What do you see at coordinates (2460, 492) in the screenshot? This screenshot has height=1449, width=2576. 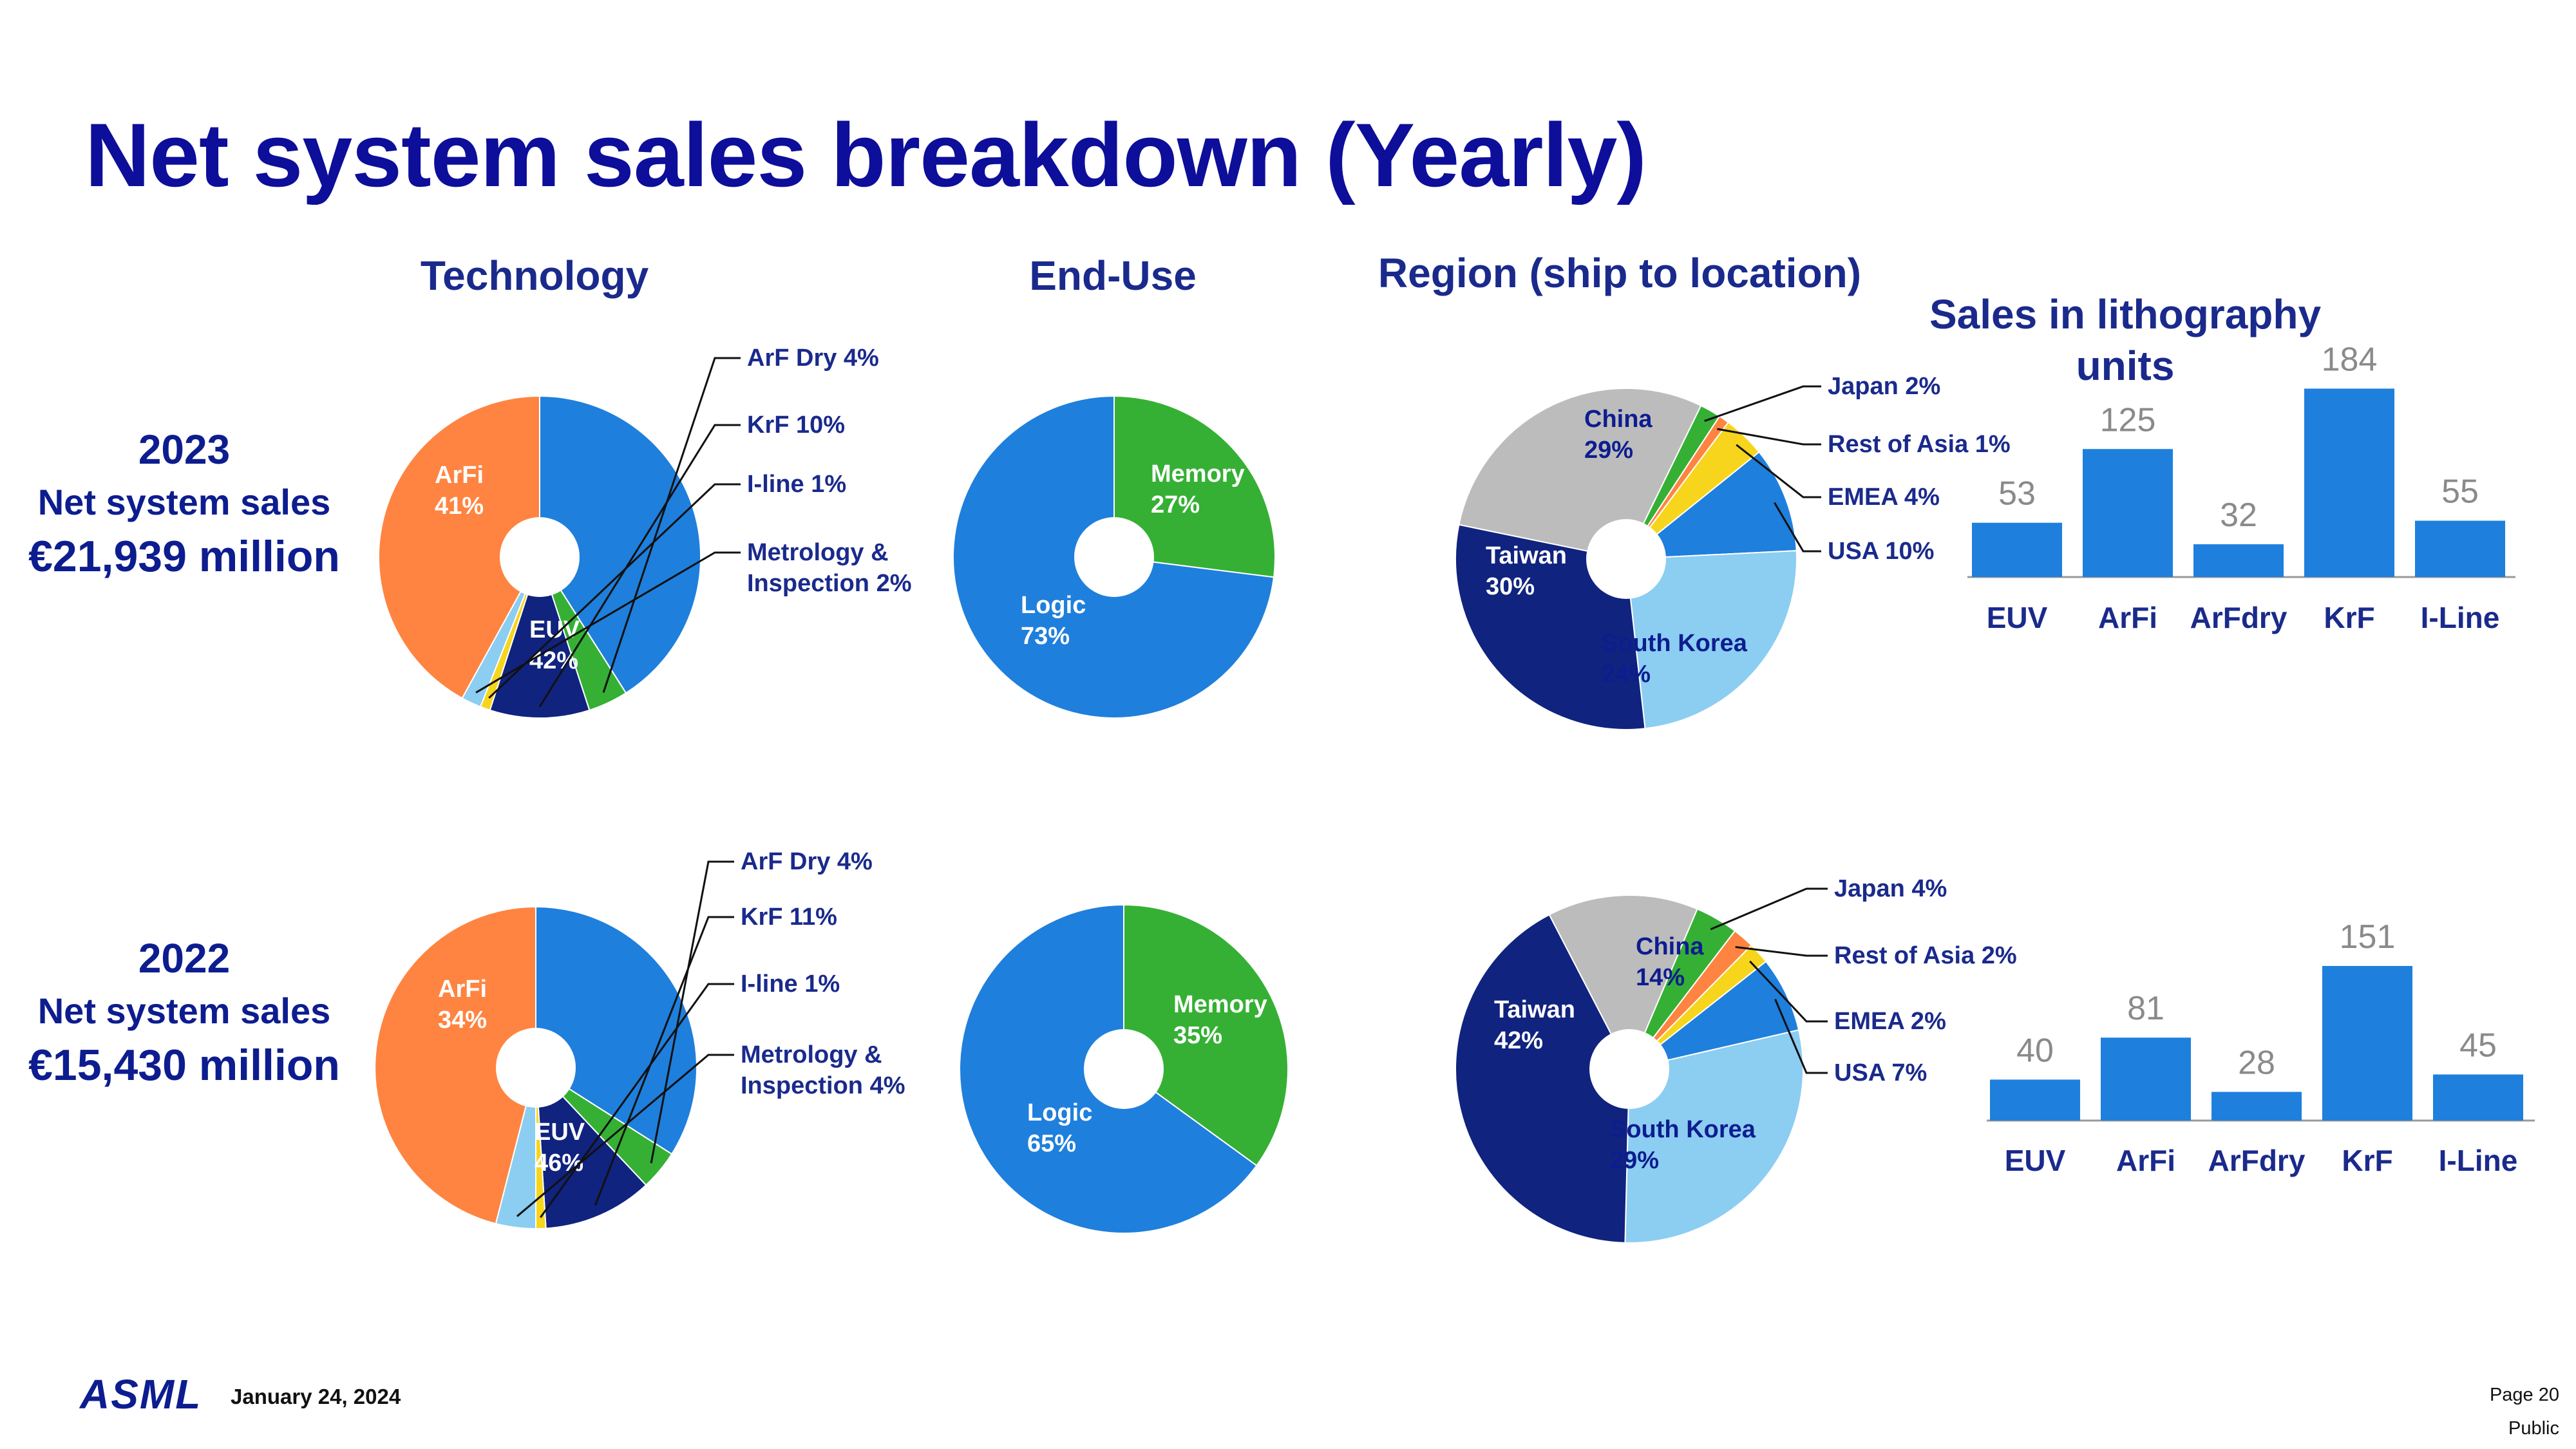 I see `bar-value-label-i-line: 55` at bounding box center [2460, 492].